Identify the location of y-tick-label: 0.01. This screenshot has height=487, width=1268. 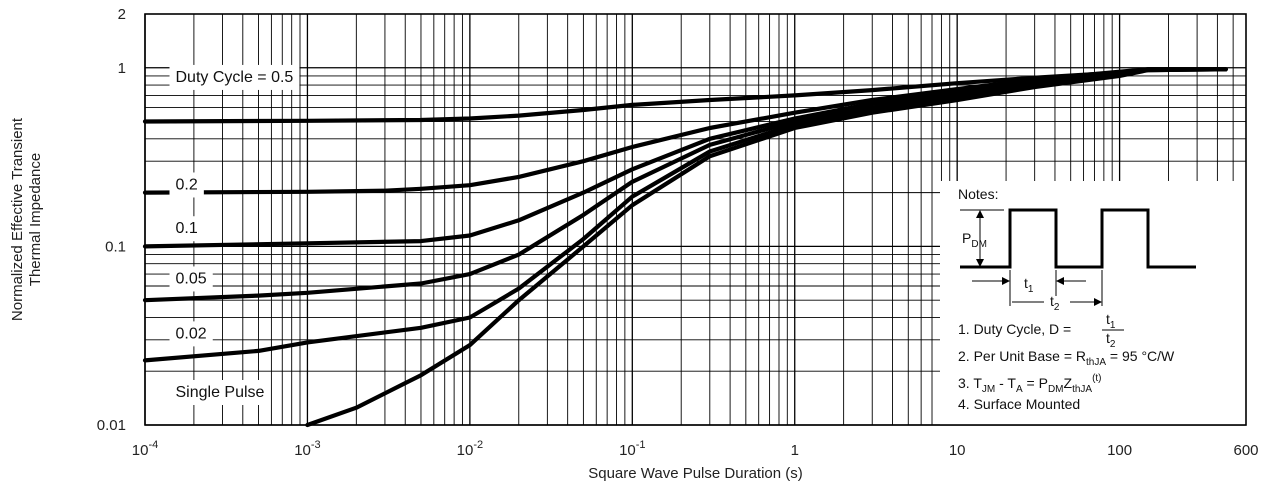
(111, 425).